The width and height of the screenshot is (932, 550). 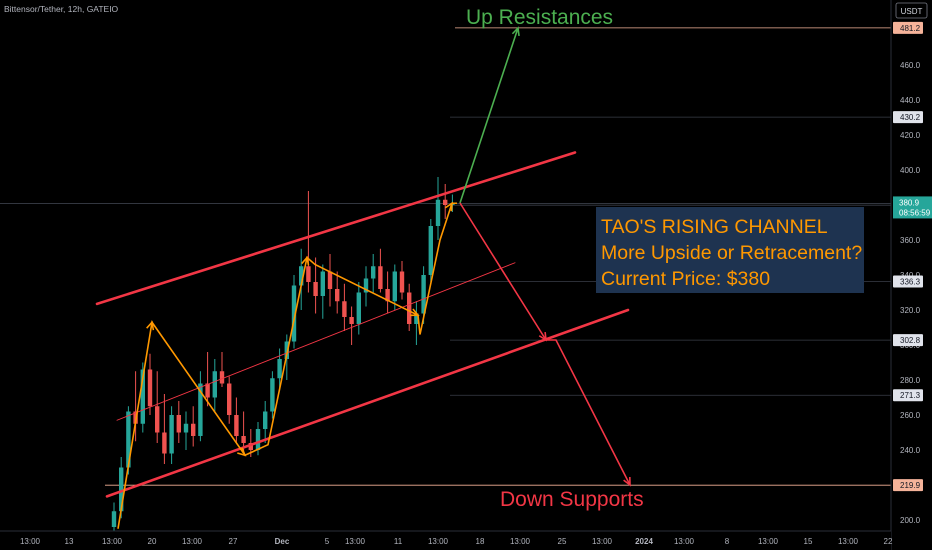 What do you see at coordinates (233, 541) in the screenshot?
I see `time-tick-label: 27` at bounding box center [233, 541].